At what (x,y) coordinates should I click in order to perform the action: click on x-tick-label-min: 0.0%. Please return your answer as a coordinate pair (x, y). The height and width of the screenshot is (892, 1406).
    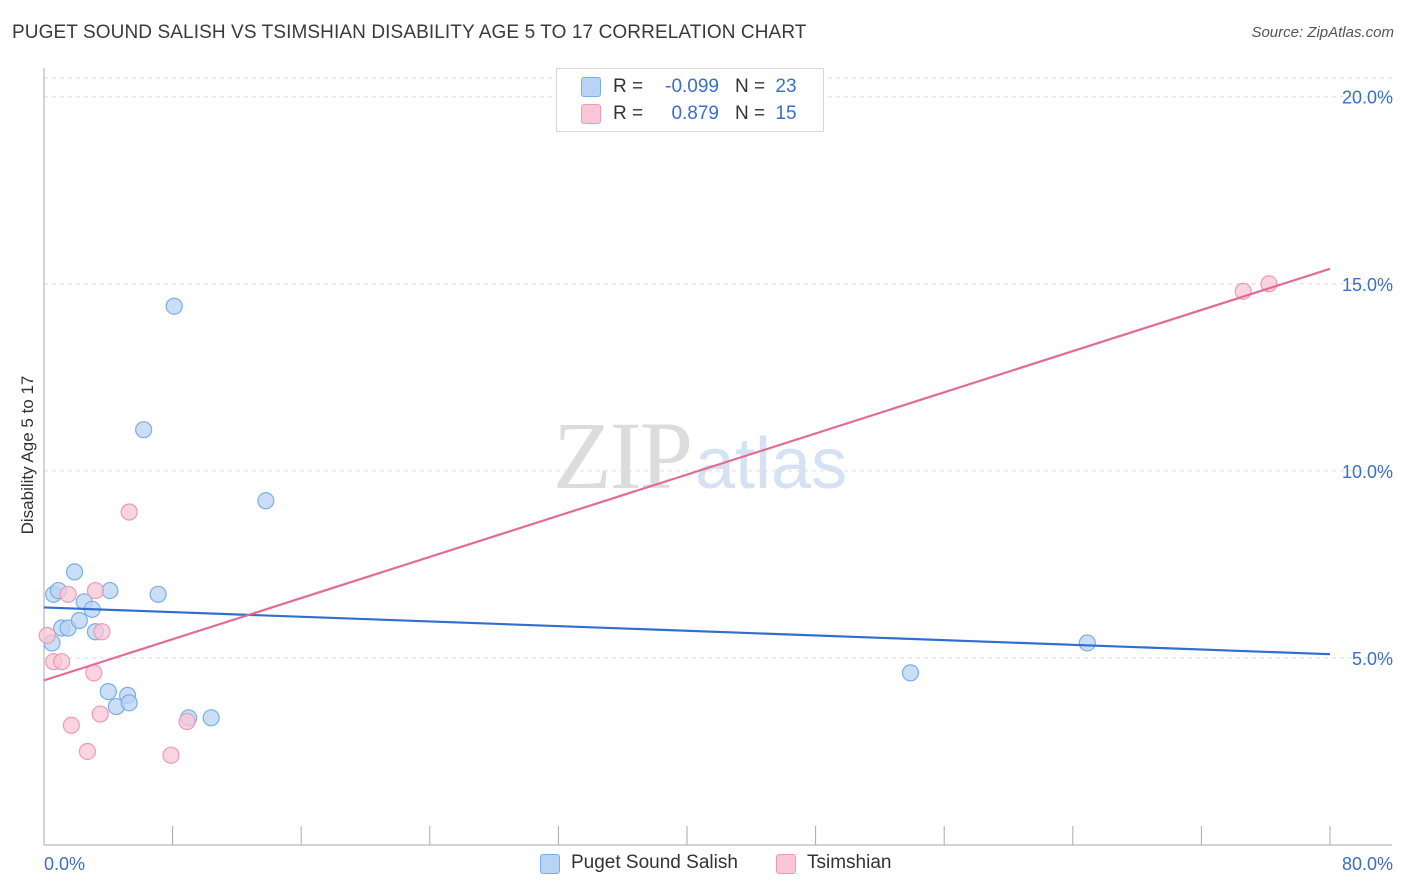
    Looking at the image, I should click on (64, 864).